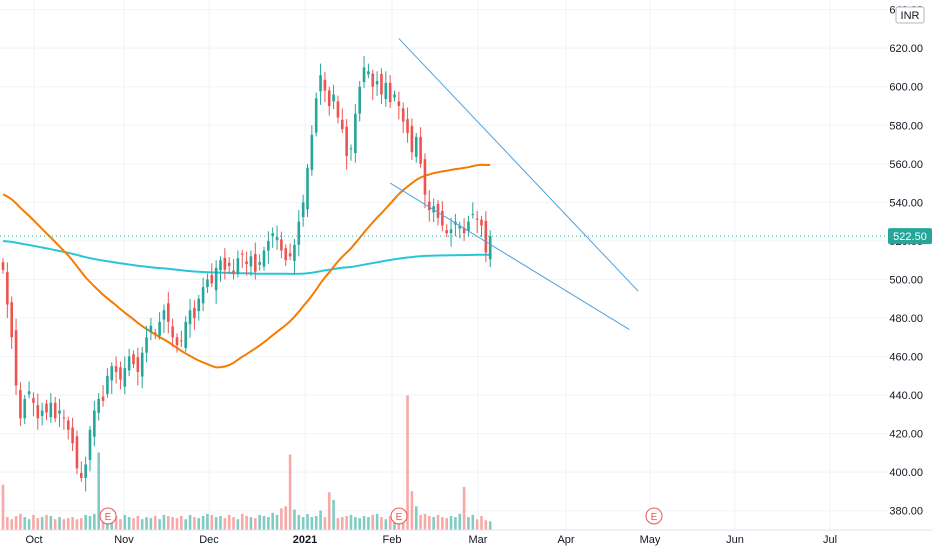  Describe the element at coordinates (518, 165) in the screenshot. I see `trendline` at that location.